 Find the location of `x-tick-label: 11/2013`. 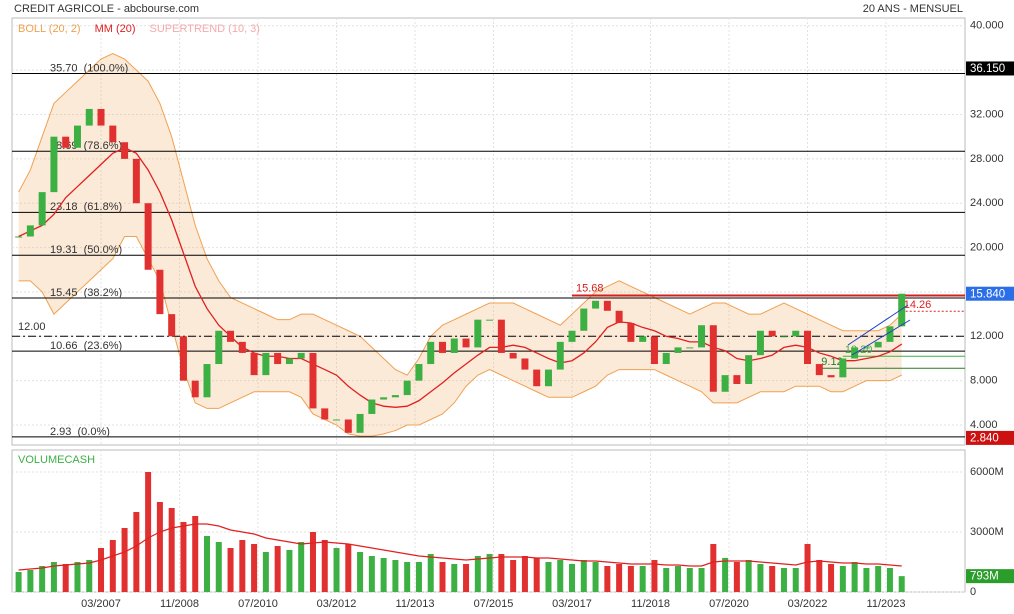

x-tick-label: 11/2013 is located at coordinates (415, 604).